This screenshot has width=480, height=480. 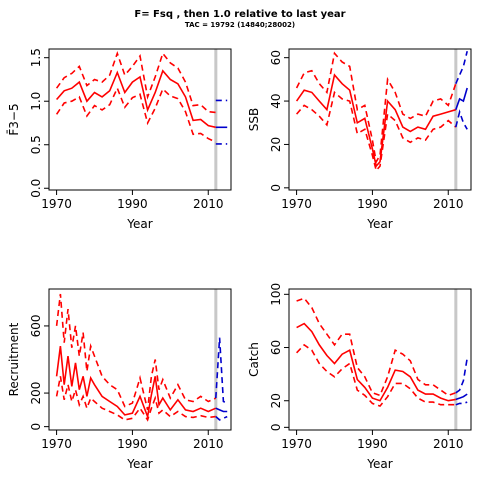 I want to click on recruitment-series-proj-lower, so click(x=221, y=418).